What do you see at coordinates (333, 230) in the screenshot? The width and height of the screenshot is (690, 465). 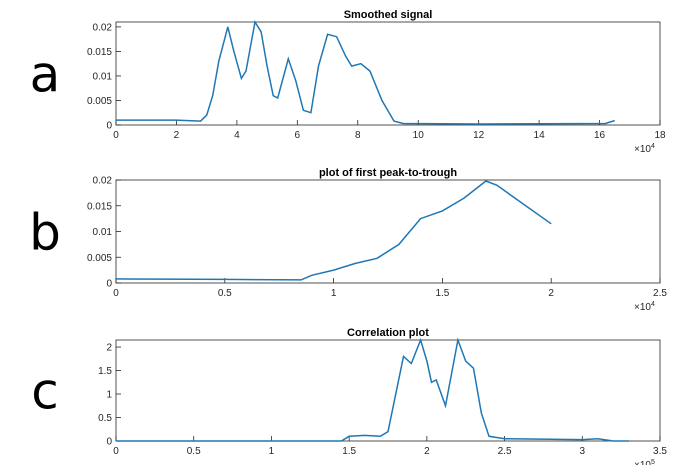 I see `signal-line` at bounding box center [333, 230].